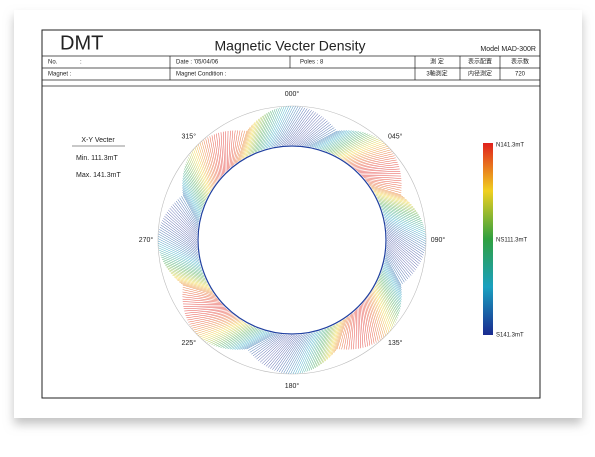  Describe the element at coordinates (436, 74) in the screenshot. I see `cell: 3軸測定` at that location.